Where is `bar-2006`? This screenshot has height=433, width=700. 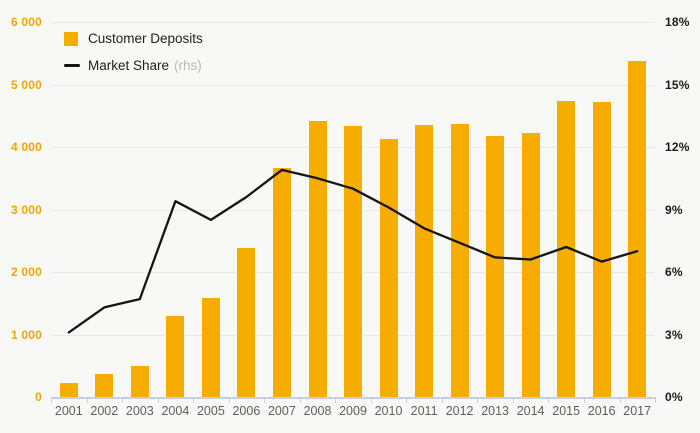
bar-2006 is located at coordinates (246, 323).